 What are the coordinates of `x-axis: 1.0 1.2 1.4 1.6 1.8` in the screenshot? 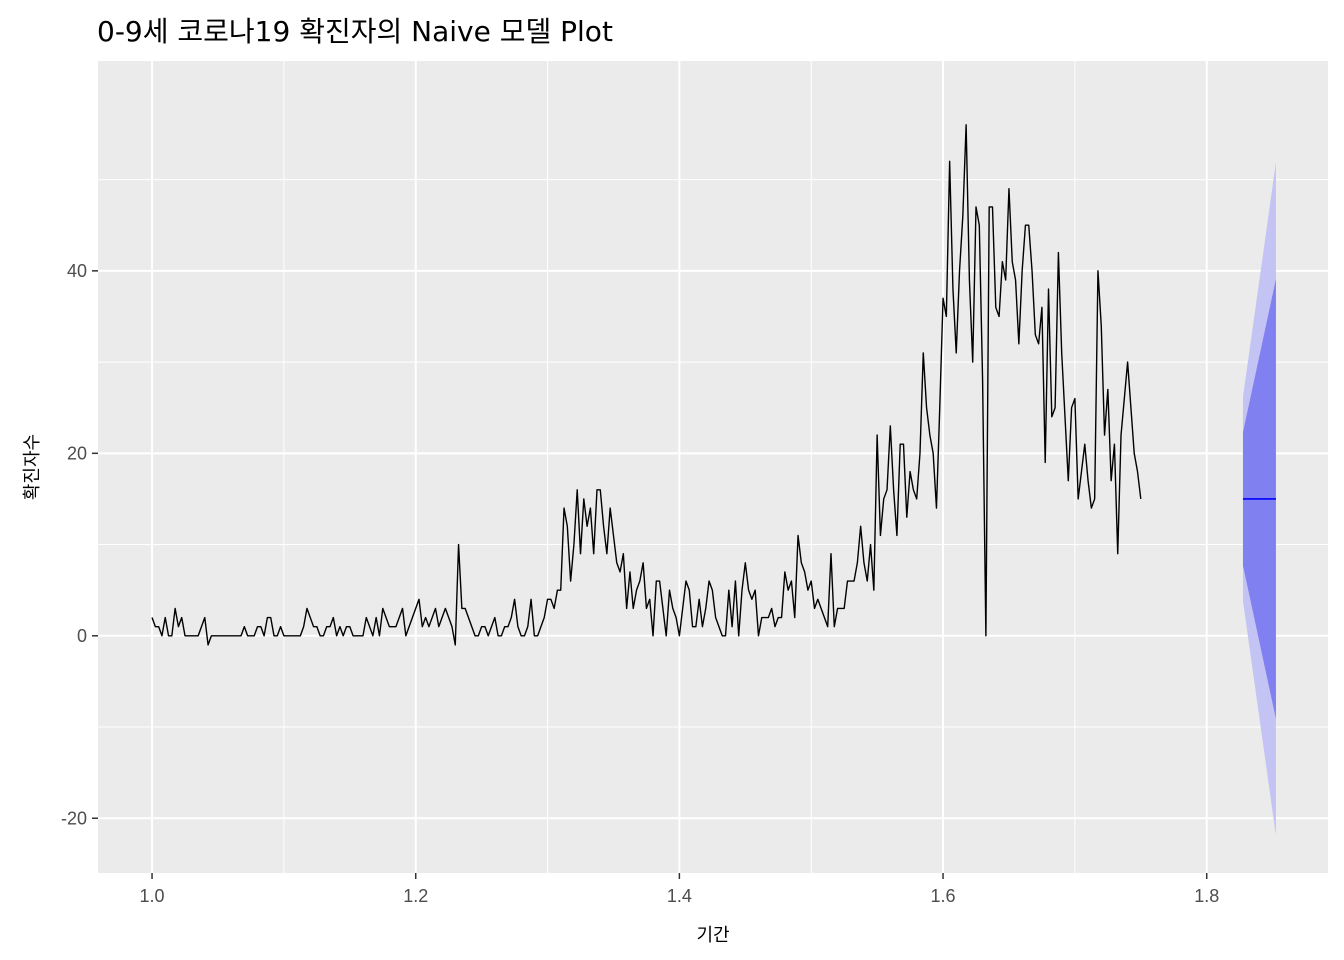 It's located at (679, 889).